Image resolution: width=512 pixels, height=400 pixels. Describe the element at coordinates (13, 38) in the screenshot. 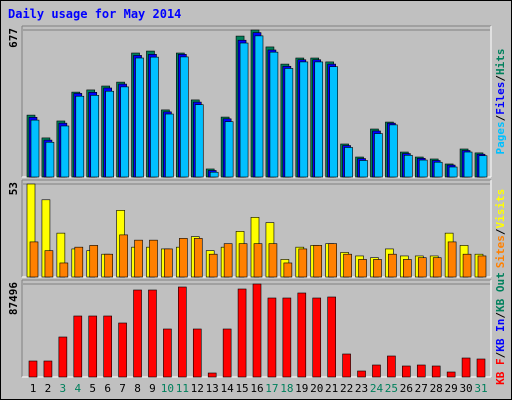

I see `y-max-label: 677` at that location.